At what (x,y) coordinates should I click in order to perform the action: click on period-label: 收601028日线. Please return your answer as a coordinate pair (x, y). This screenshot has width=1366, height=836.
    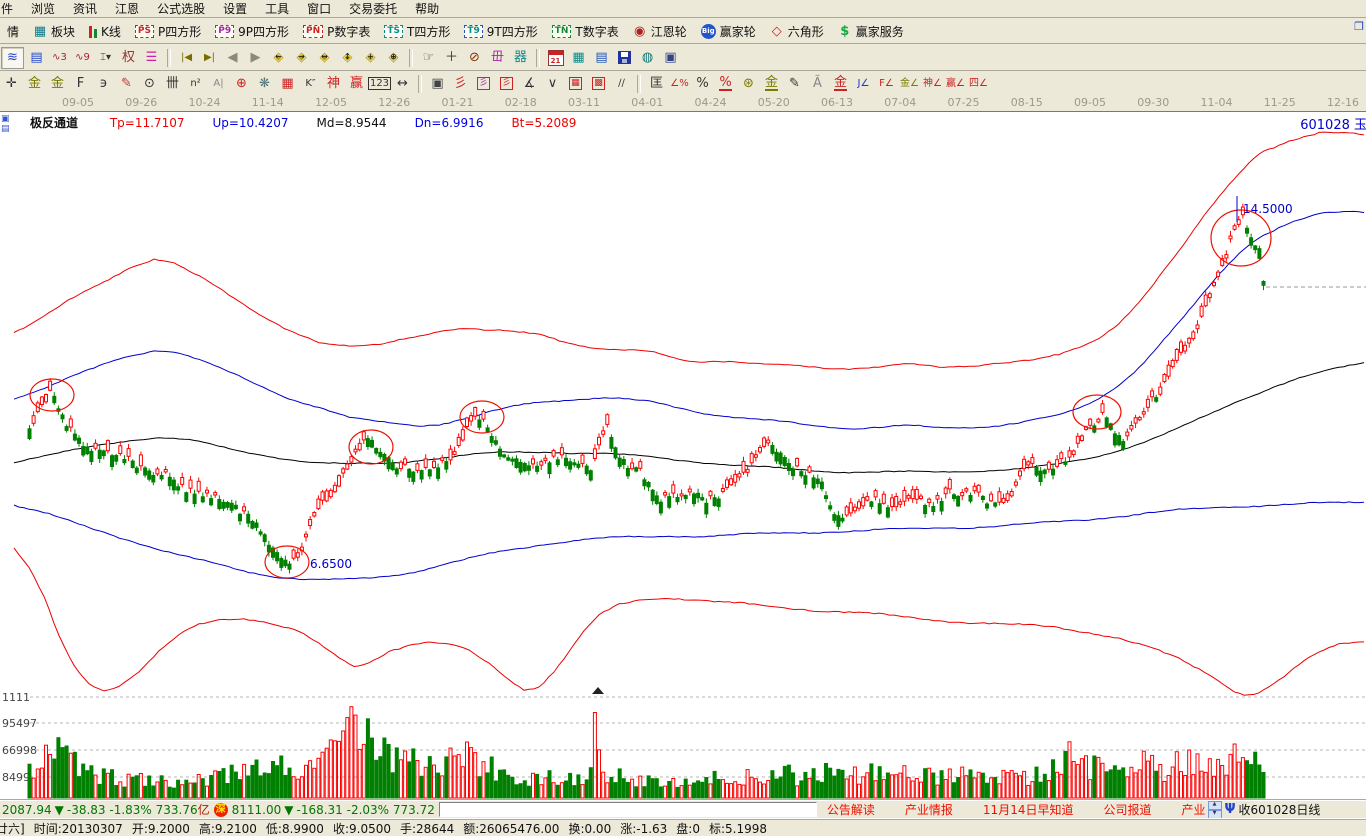
    Looking at the image, I should click on (1279, 810).